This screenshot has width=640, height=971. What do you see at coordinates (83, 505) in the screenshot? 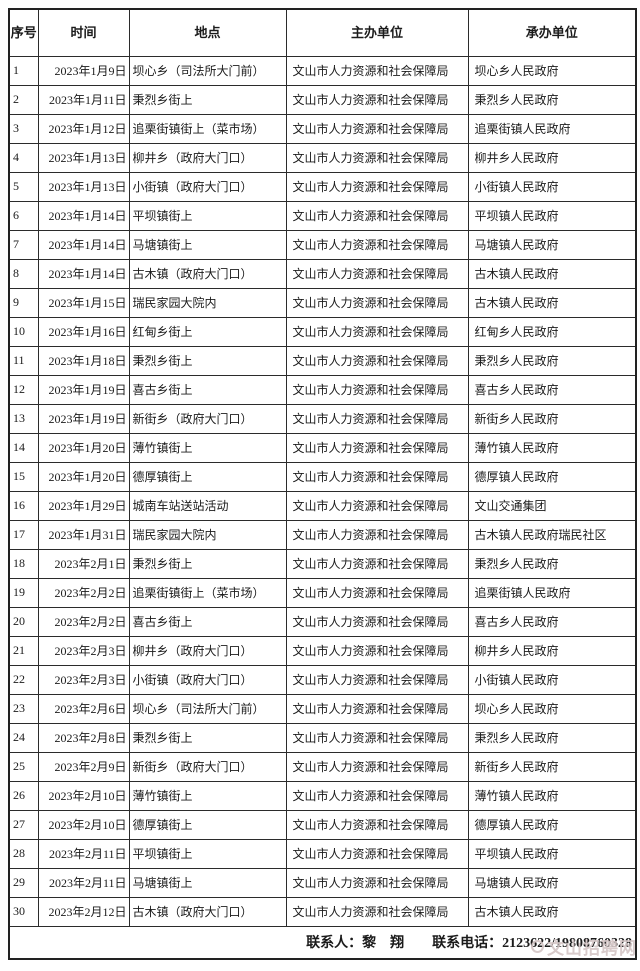
I see `row-time-cell: 2023年1月29日` at bounding box center [83, 505].